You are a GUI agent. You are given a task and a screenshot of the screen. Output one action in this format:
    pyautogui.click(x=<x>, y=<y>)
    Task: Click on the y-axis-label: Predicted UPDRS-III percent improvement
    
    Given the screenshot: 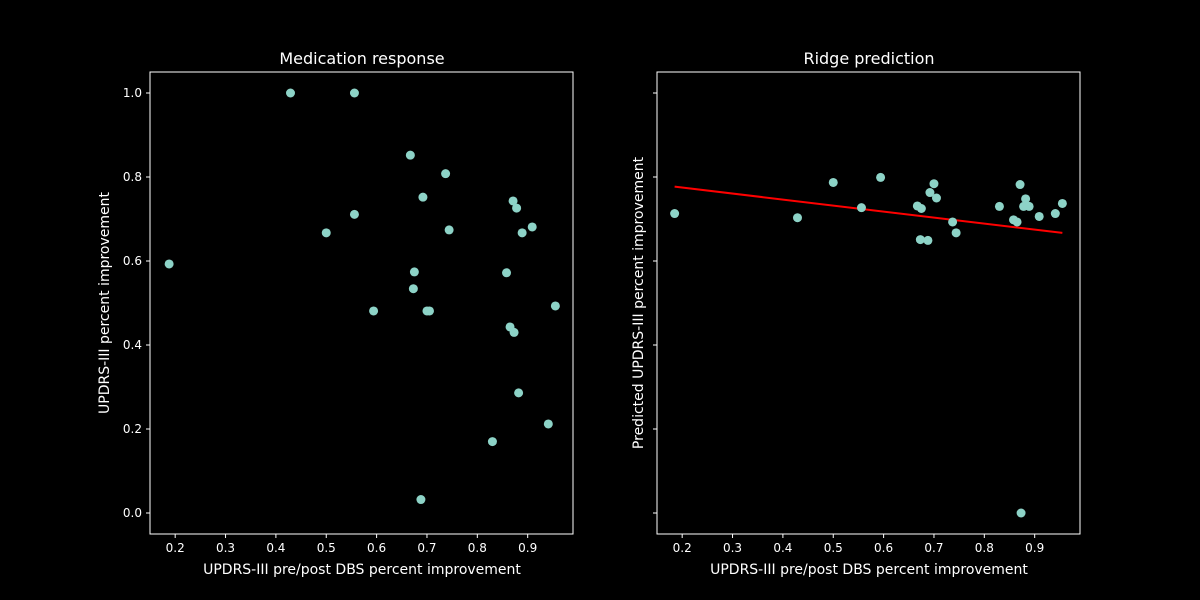 What is the action you would take?
    pyautogui.click(x=639, y=302)
    